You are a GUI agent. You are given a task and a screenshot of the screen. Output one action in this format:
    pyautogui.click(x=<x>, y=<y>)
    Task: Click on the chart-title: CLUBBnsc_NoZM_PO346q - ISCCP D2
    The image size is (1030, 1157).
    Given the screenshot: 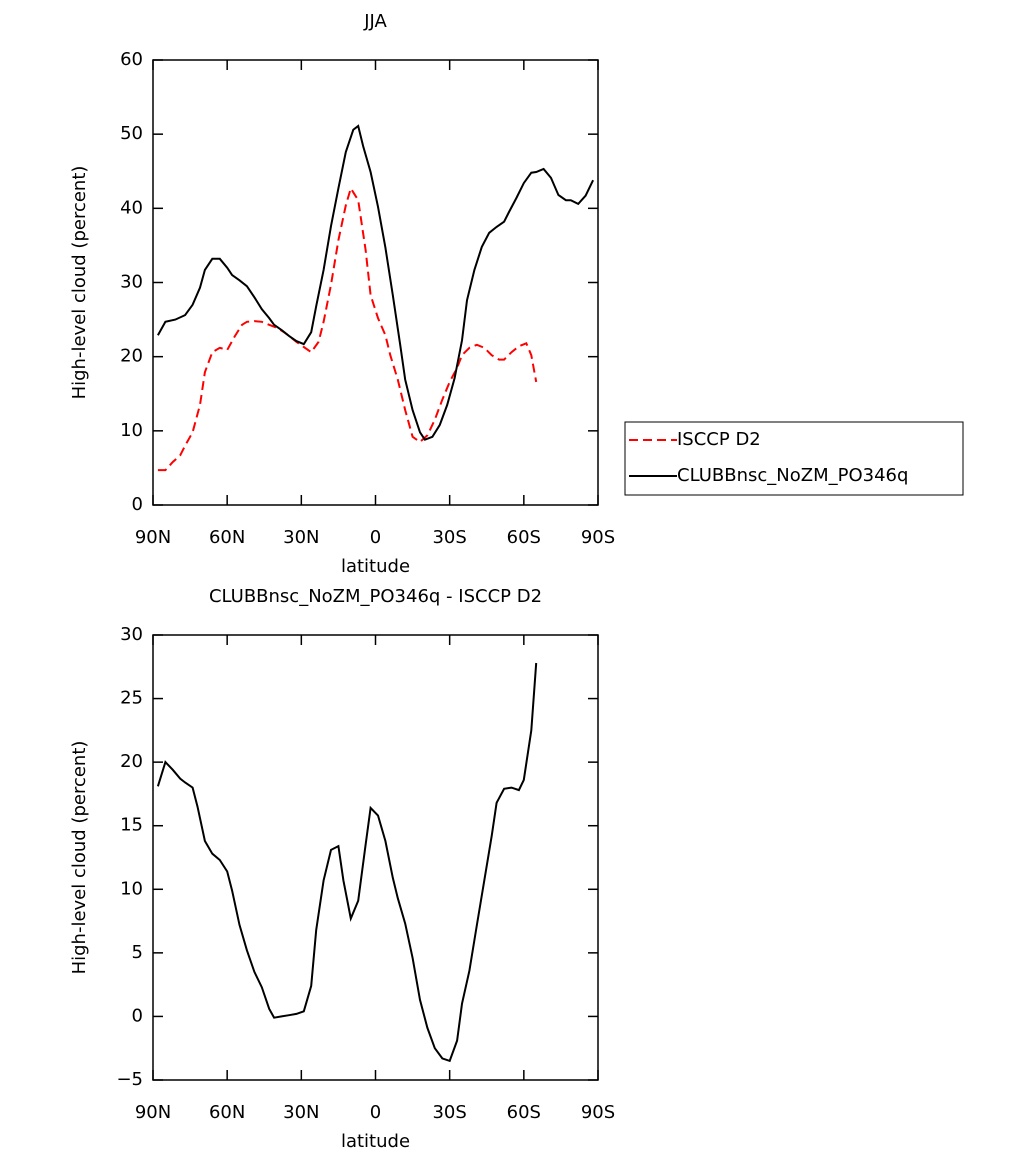 What is the action you would take?
    pyautogui.click(x=375, y=596)
    